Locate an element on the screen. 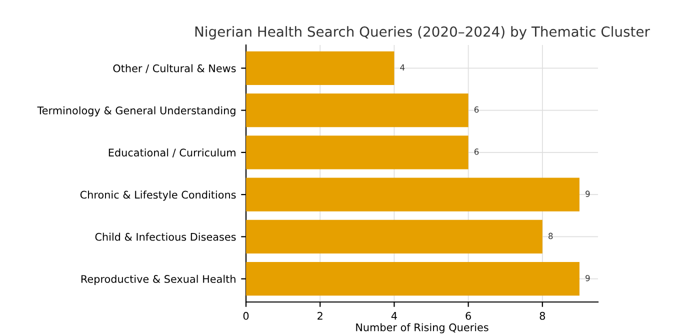 Image resolution: width=678 pixels, height=335 pixels. data-label: 8 is located at coordinates (550, 236).